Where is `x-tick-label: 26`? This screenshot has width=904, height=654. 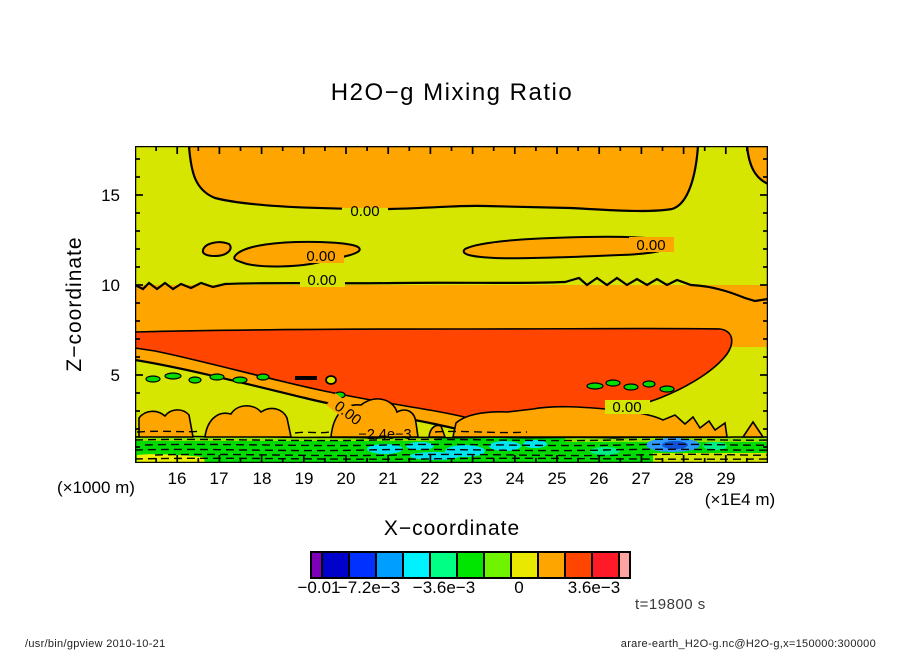
x-tick-label: 26 is located at coordinates (599, 478).